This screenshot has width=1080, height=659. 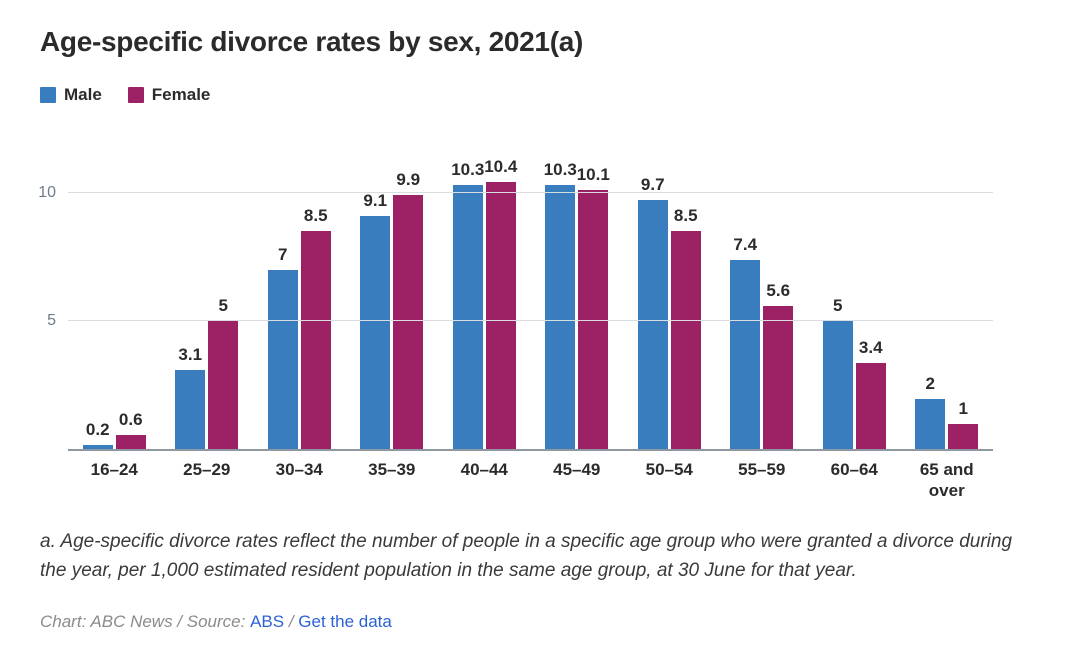 I want to click on bar-column-male: 9.1, so click(x=375, y=320).